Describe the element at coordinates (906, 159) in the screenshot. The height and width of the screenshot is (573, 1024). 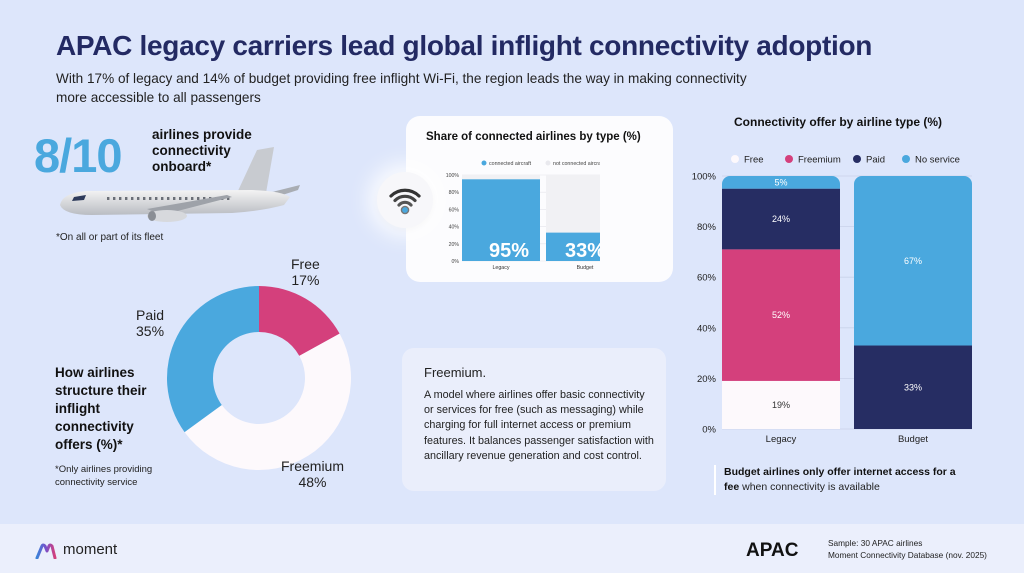
I see `legend-swatch-no-service` at that location.